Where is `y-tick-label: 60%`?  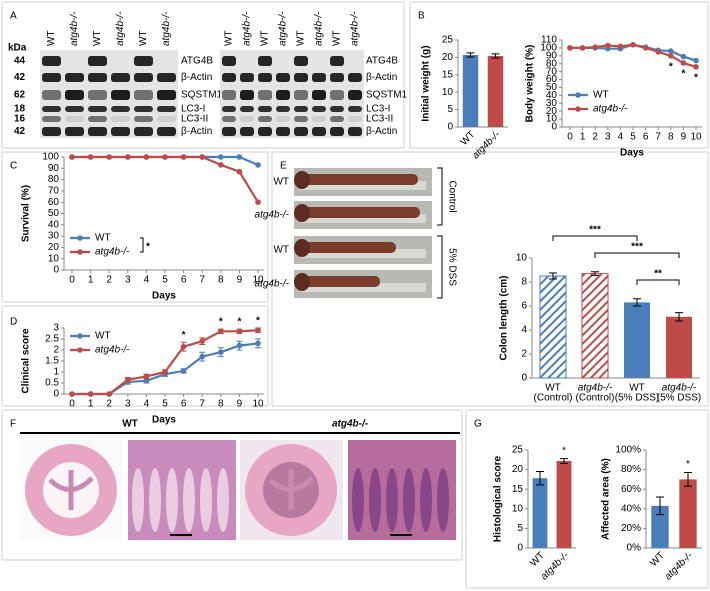 y-tick-label: 60% is located at coordinates (631, 489).